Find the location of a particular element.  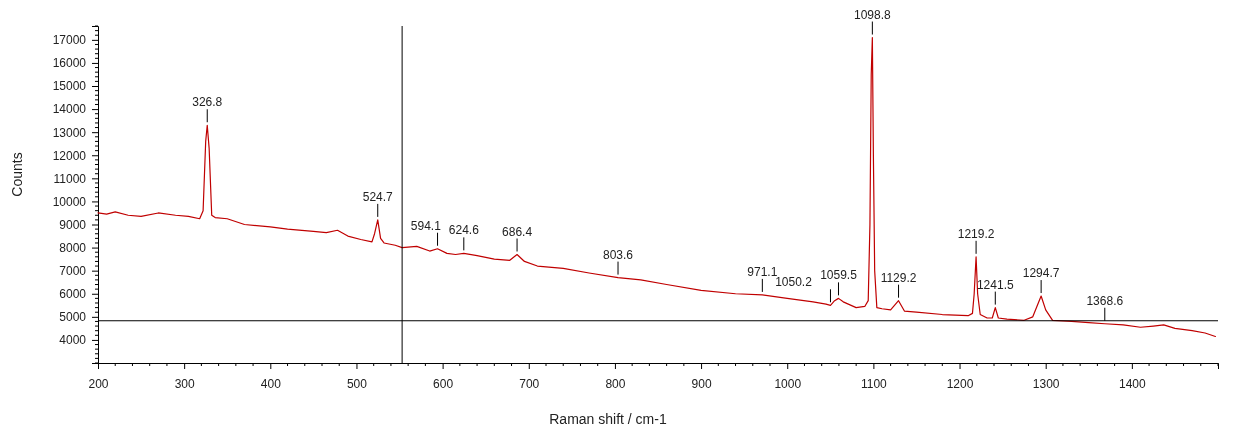

x-tick-label: 1100 is located at coordinates (874, 383).